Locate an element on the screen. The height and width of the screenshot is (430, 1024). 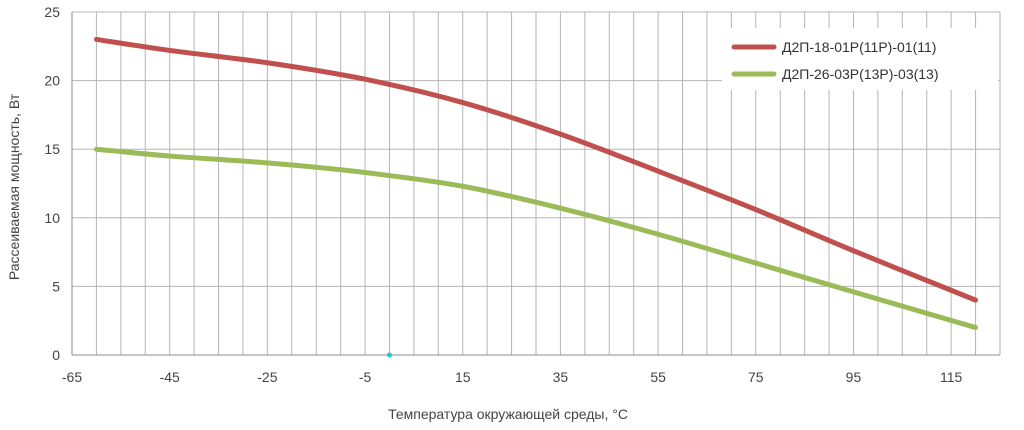
origin-marker is located at coordinates (389, 355).